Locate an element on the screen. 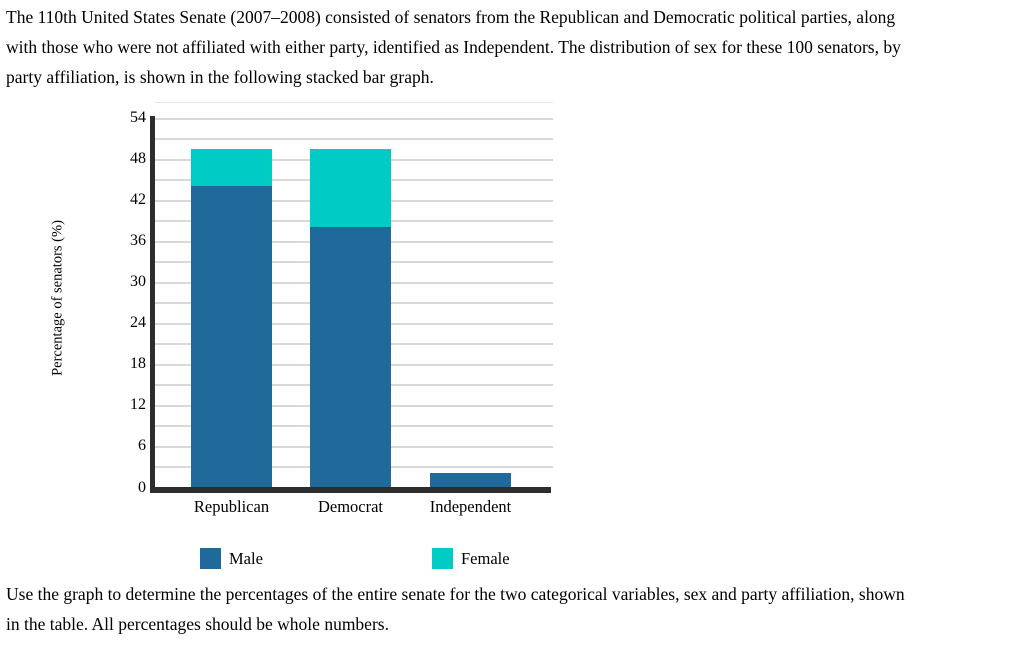 This screenshot has width=1024, height=652. bar-republican-female is located at coordinates (231, 167).